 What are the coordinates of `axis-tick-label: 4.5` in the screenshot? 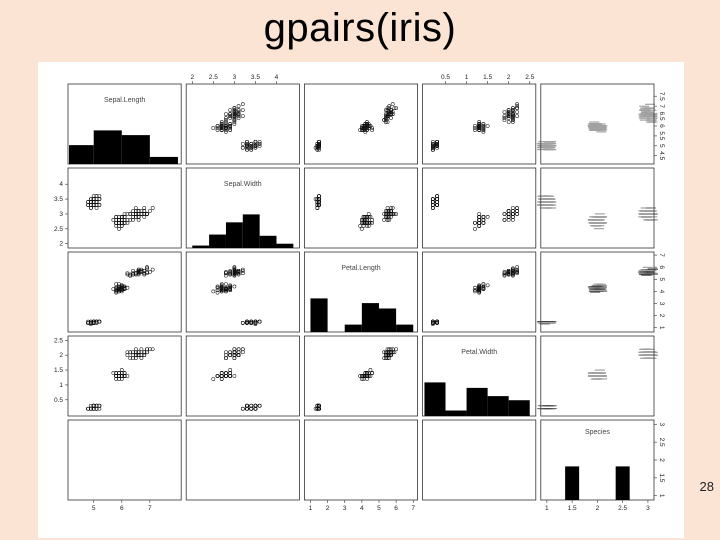 It's located at (661, 155).